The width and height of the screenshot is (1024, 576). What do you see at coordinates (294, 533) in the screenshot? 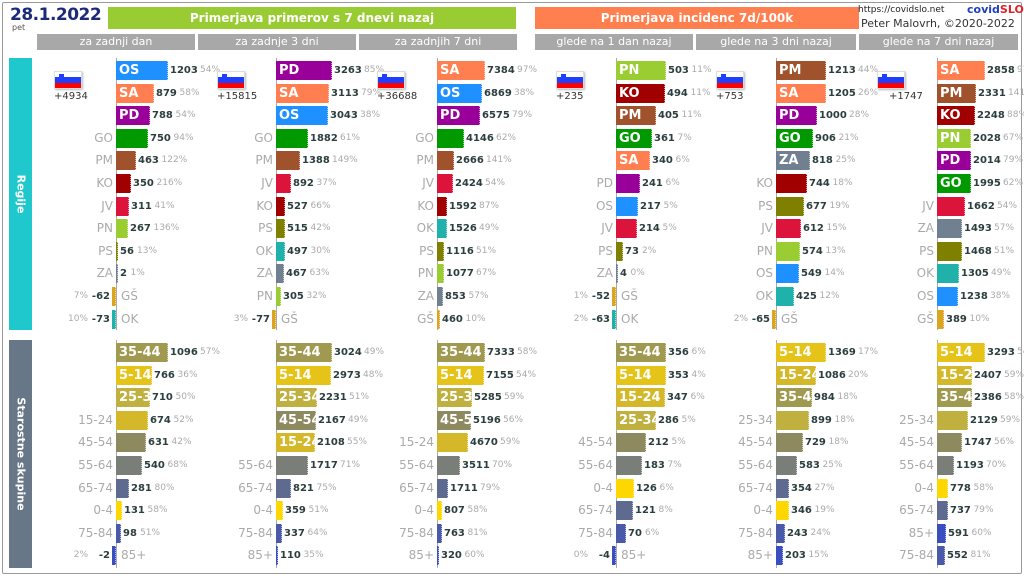
I see `age-value: 337` at bounding box center [294, 533].